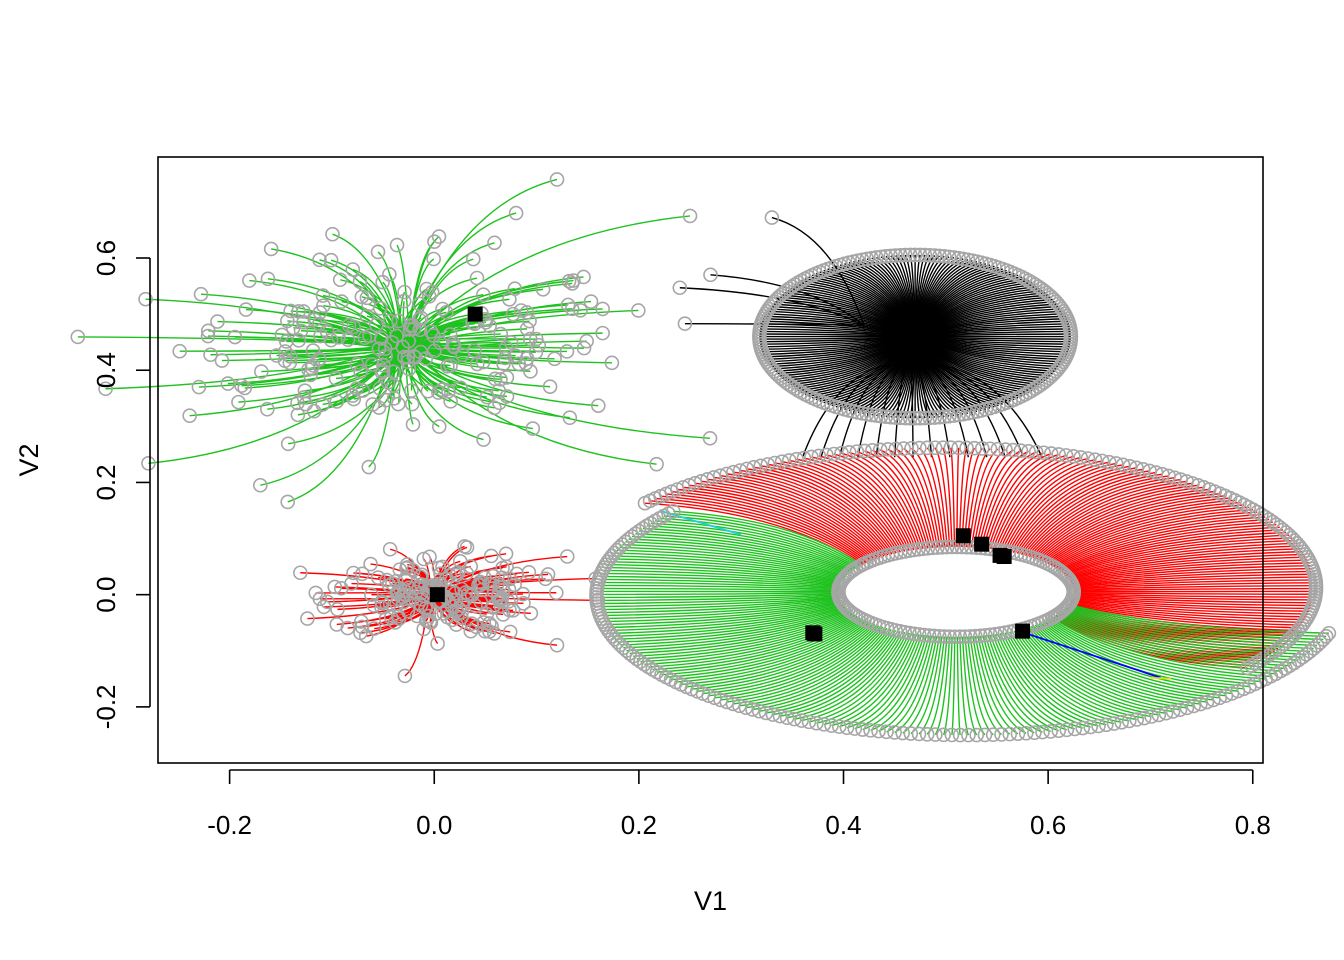  I want to click on x-tick-label: 0.2, so click(639, 825).